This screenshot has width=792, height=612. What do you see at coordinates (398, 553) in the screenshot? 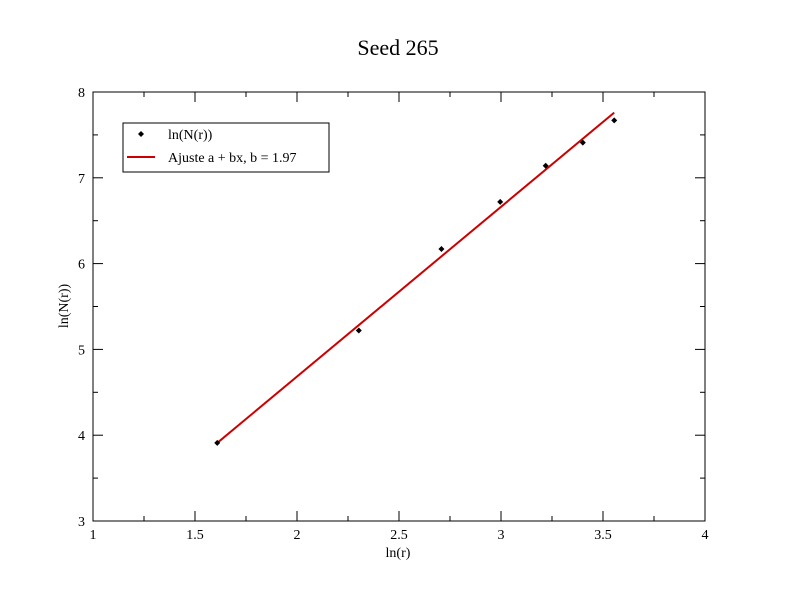
I see `x-axis-label: ln(r)` at bounding box center [398, 553].